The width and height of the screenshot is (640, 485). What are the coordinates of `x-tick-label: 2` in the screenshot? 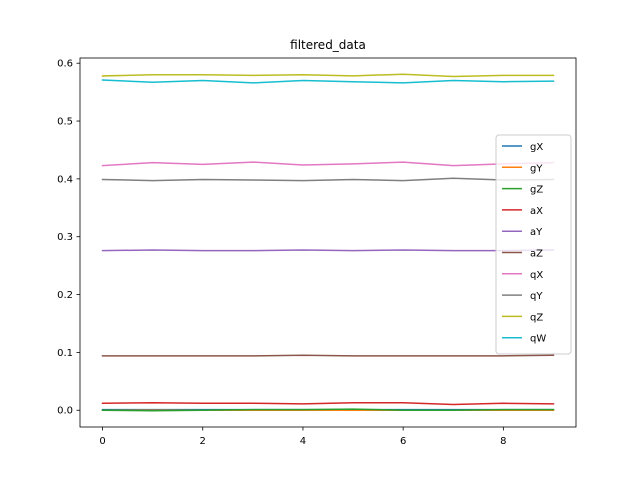 It's located at (203, 441).